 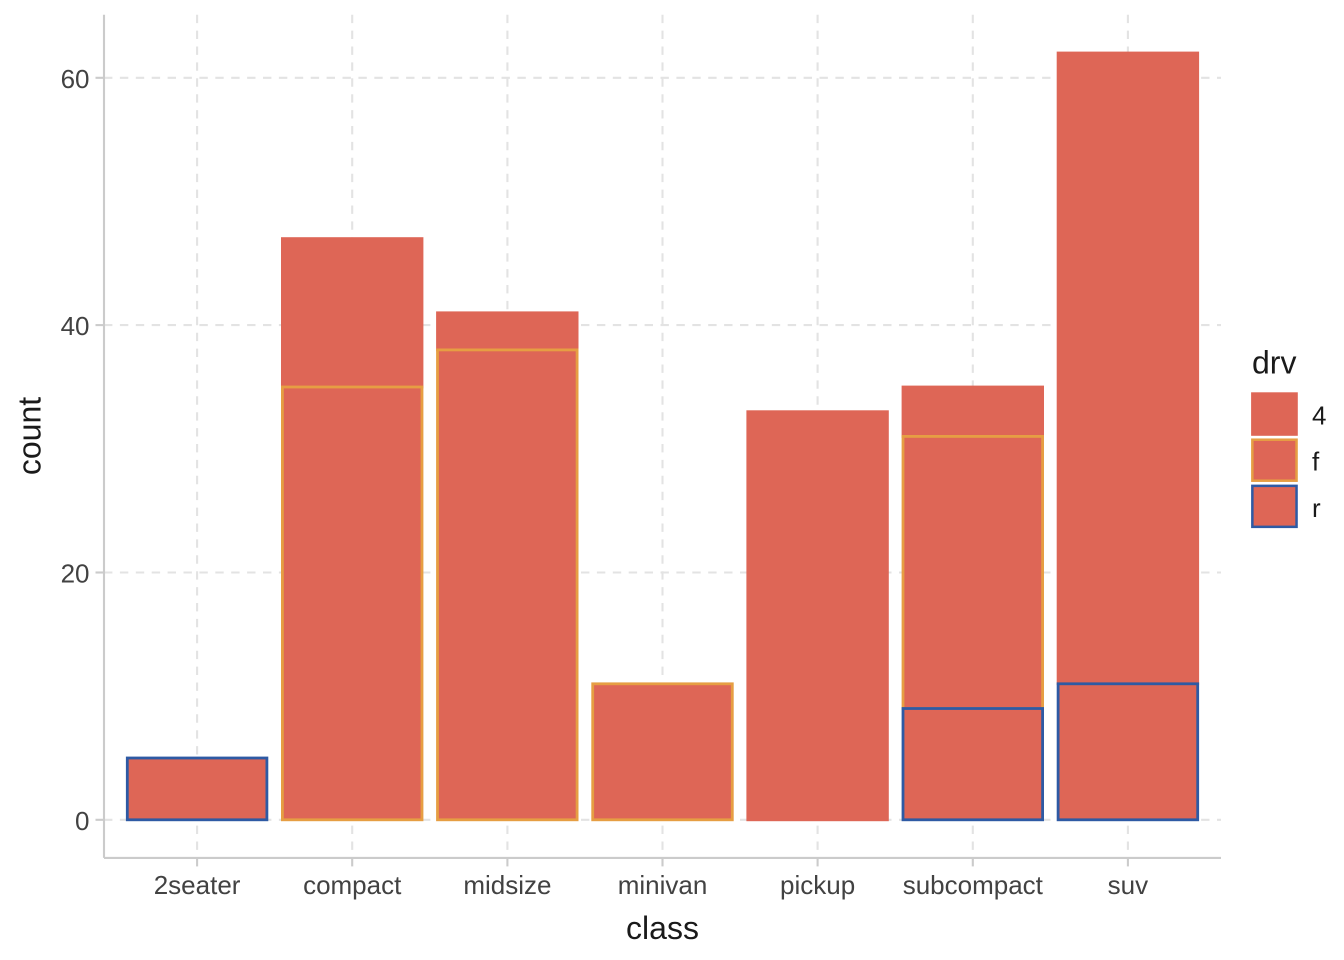 What do you see at coordinates (1319, 416) in the screenshot?
I see `svg-text: 4` at bounding box center [1319, 416].